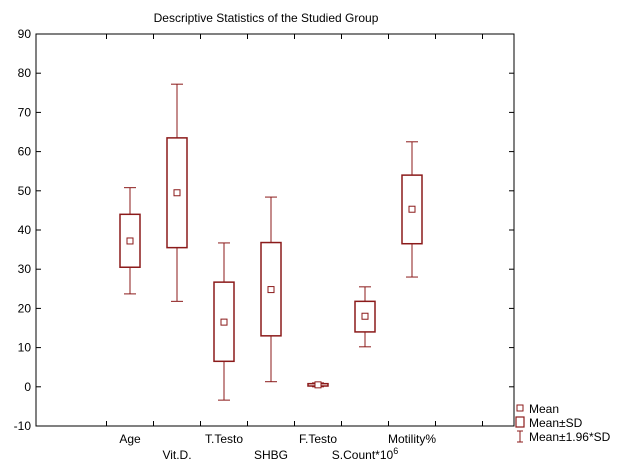 This screenshot has height=464, width=619. Describe the element at coordinates (25, 230) in the screenshot. I see `y-tick-label: 40` at that location.